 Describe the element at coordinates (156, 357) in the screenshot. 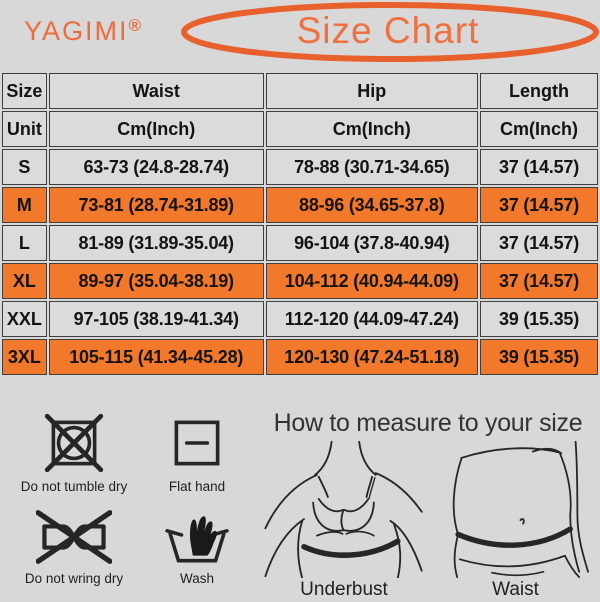

I see `waist-cell: 105-115 (41.34-45.28)` at that location.